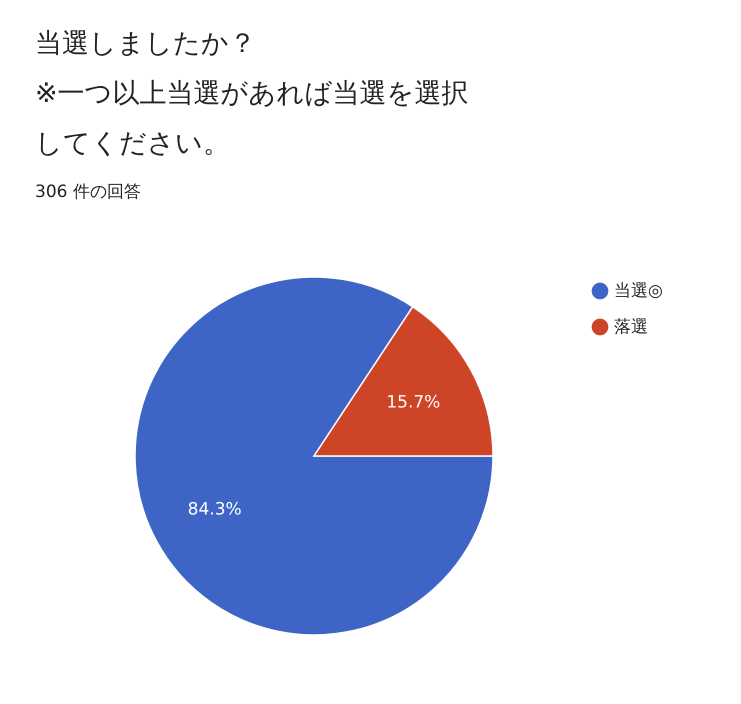  Describe the element at coordinates (215, 509) in the screenshot. I see `data-label: 84.3%` at that location.